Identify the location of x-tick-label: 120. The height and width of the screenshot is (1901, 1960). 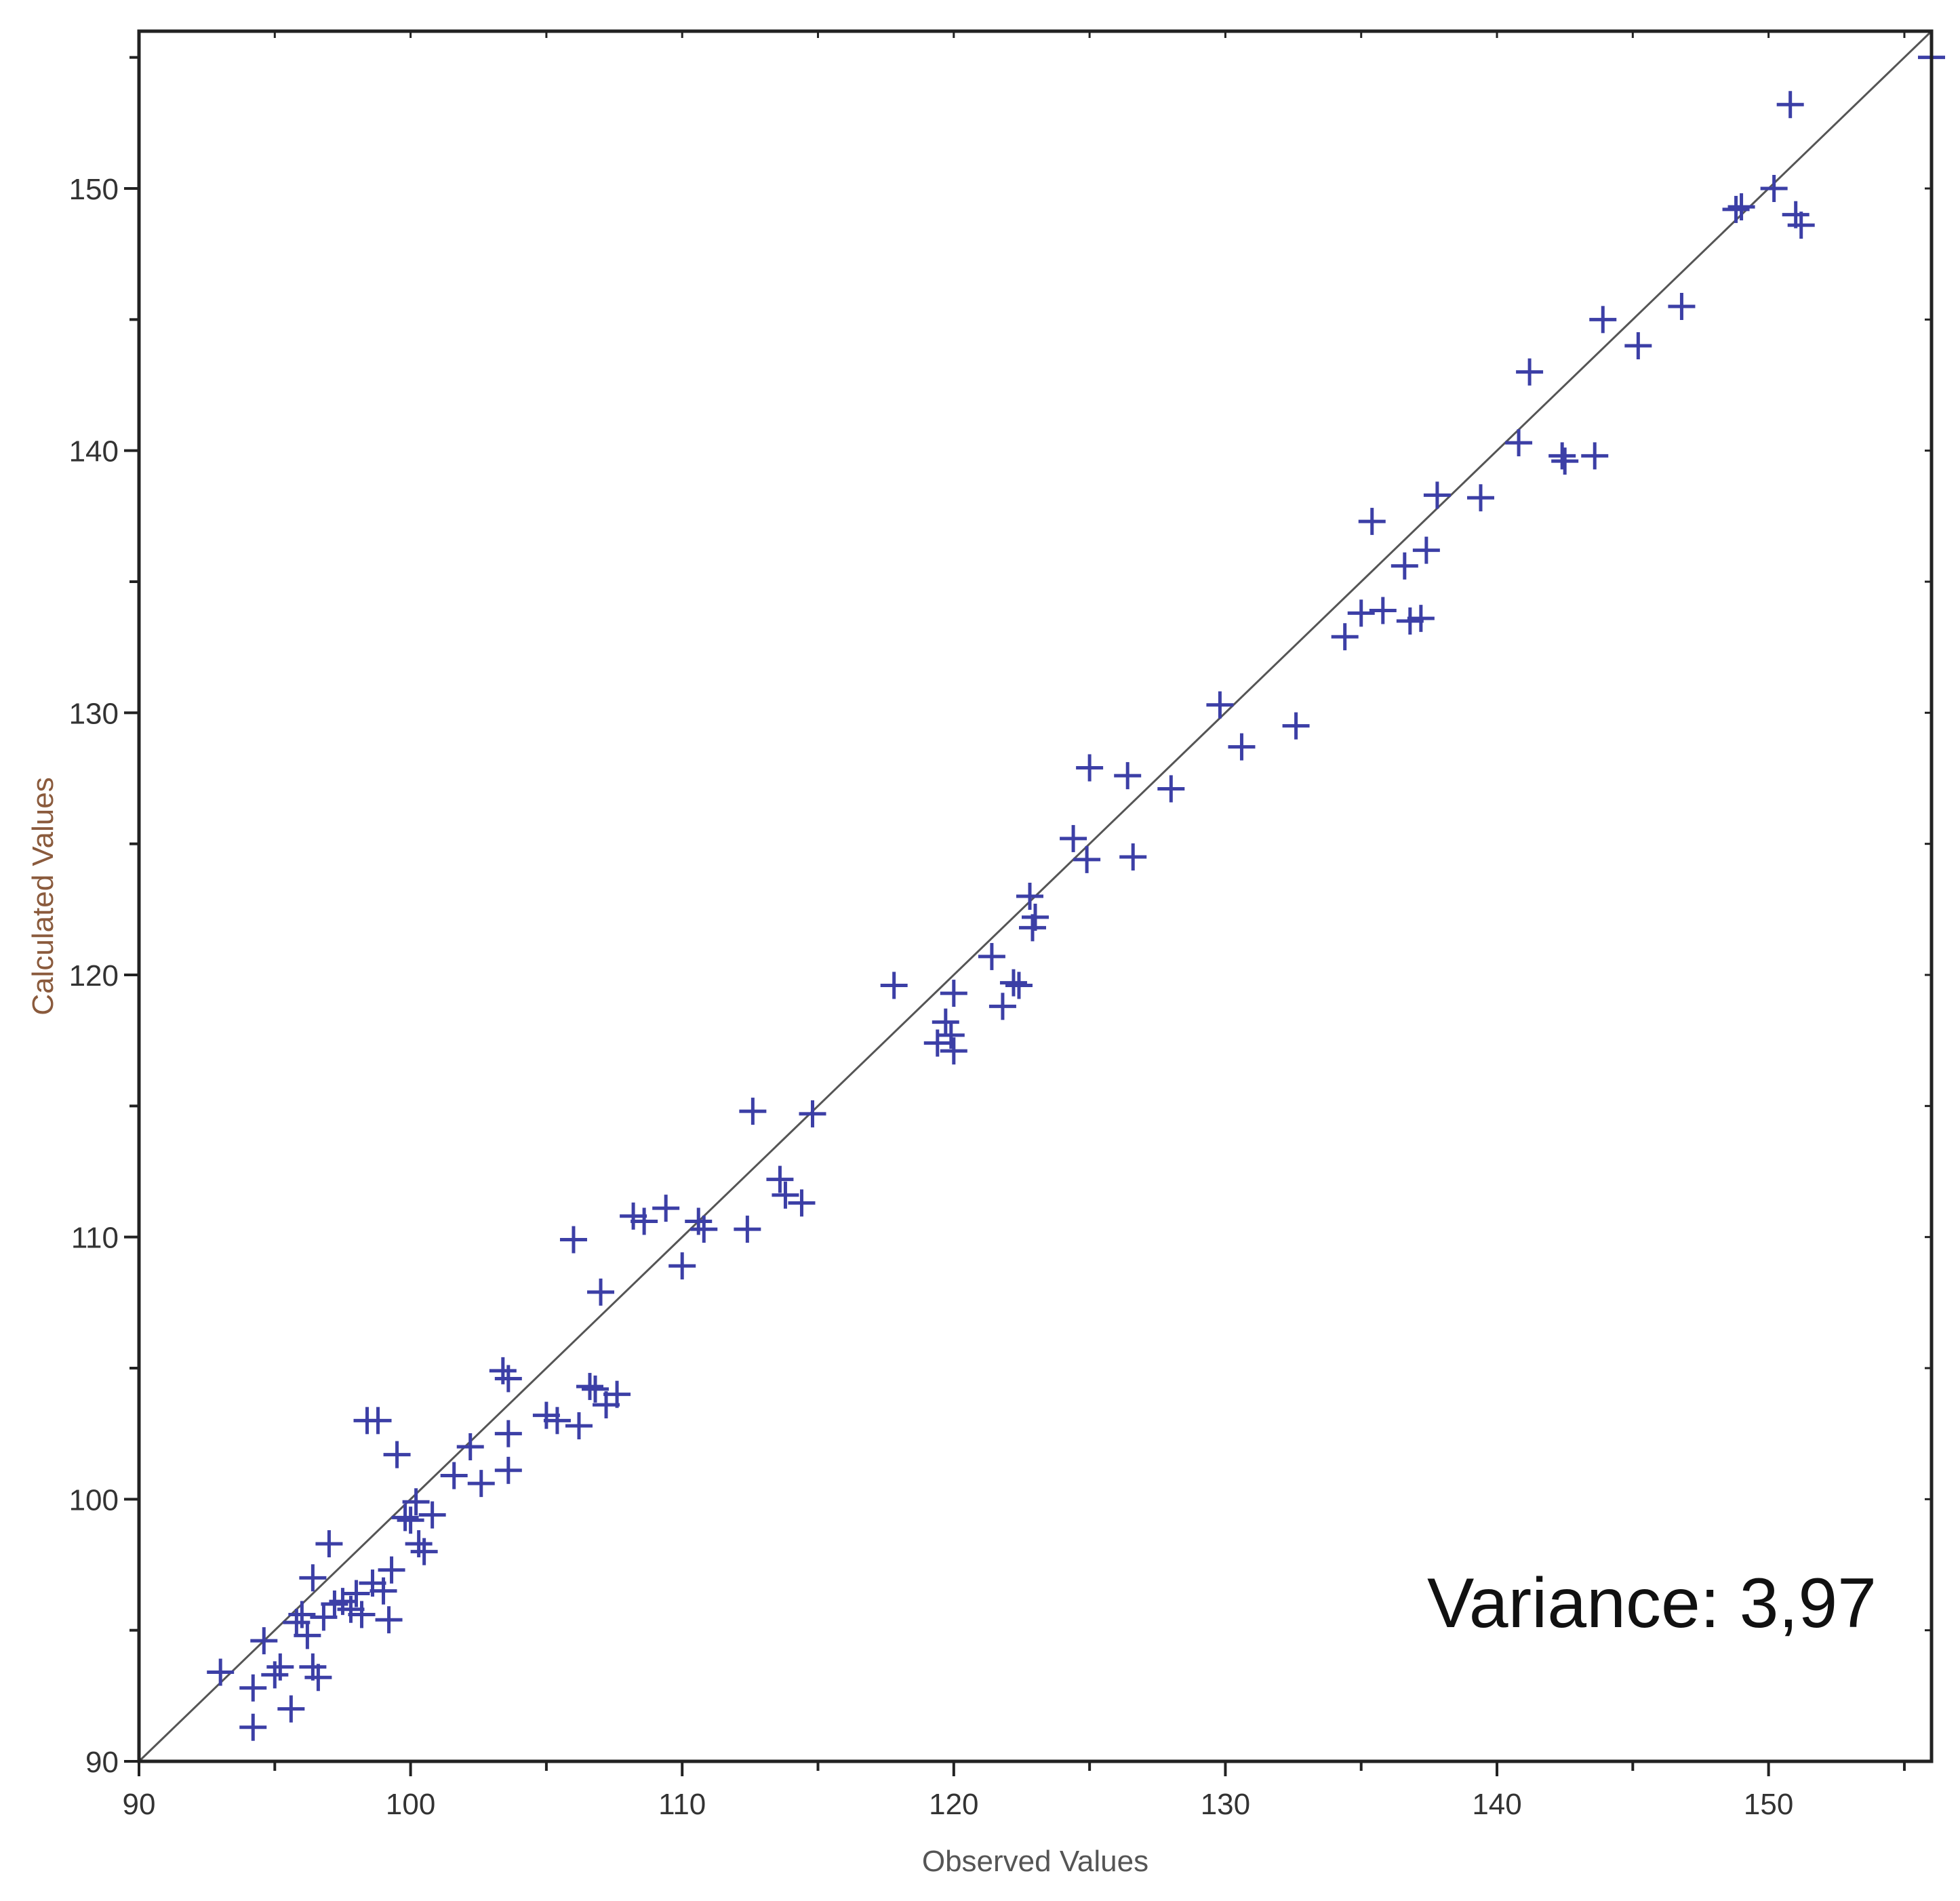
(953, 1805).